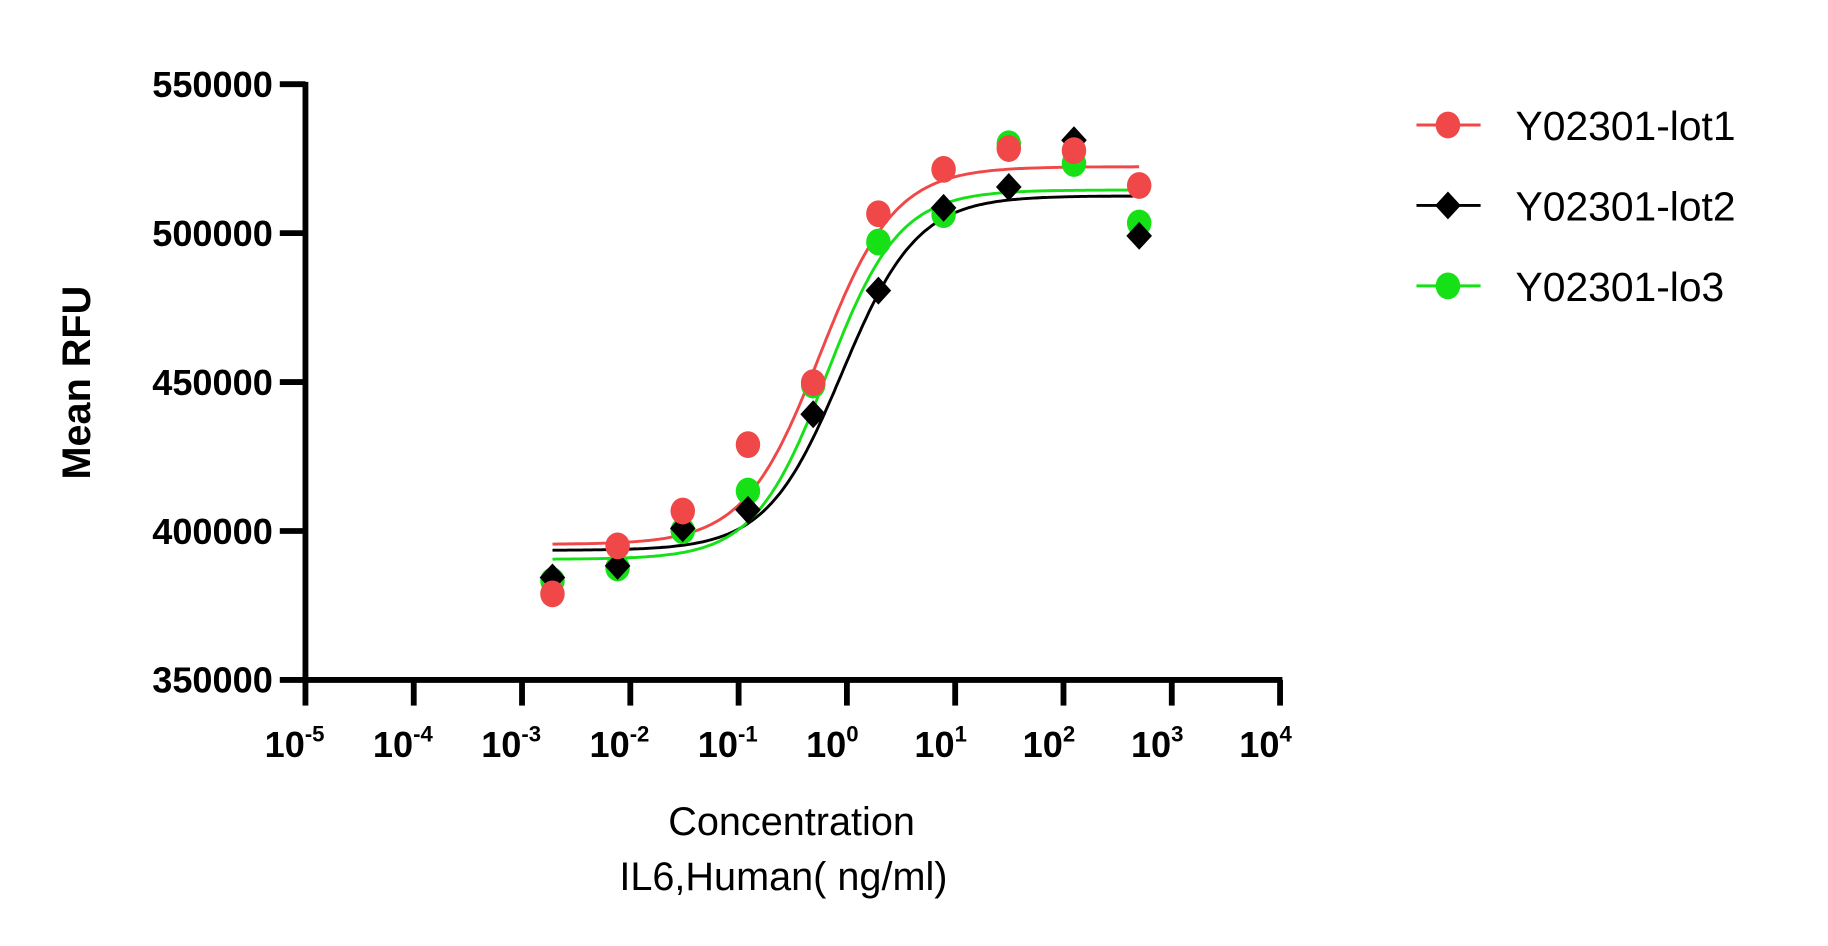 The width and height of the screenshot is (1828, 946). What do you see at coordinates (77, 383) in the screenshot?
I see `y-axis-label: Mean RFU` at bounding box center [77, 383].